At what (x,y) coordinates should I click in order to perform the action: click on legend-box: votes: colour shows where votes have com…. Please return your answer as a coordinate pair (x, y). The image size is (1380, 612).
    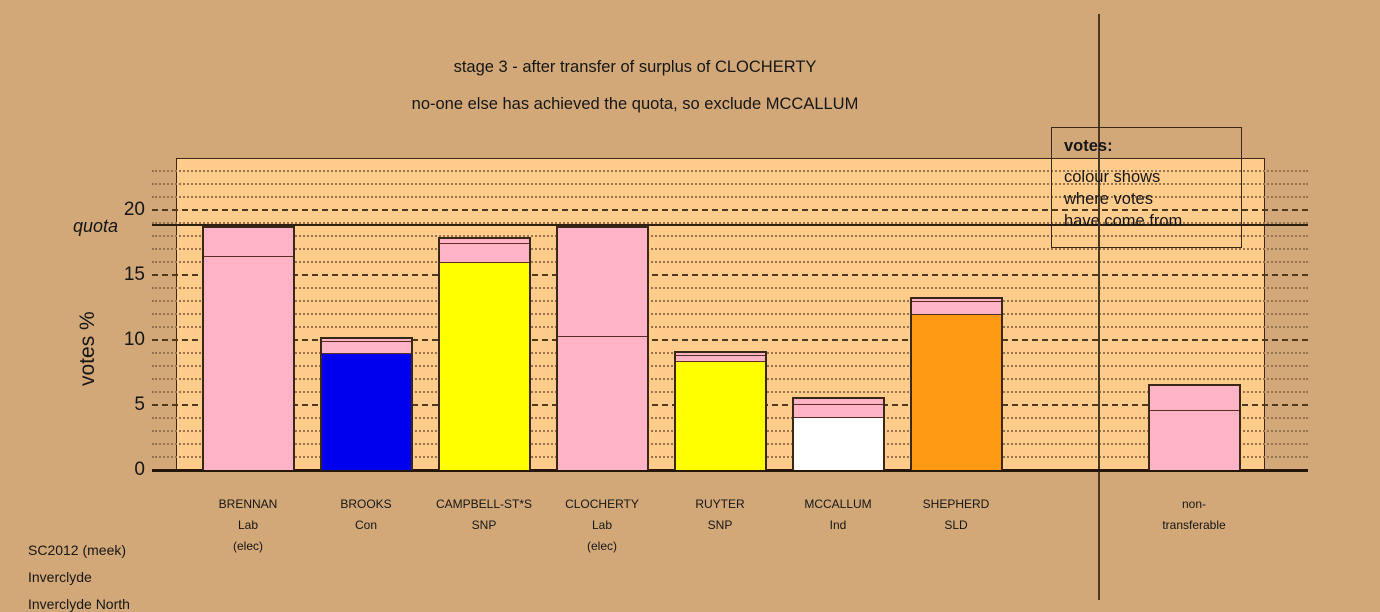
    Looking at the image, I should click on (1146, 187).